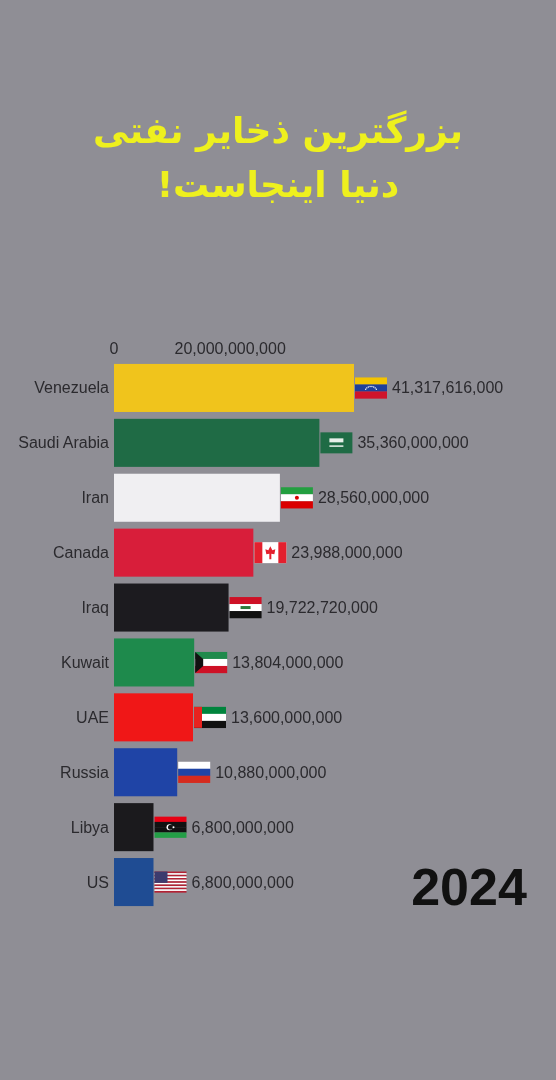 The height and width of the screenshot is (1080, 556). What do you see at coordinates (85, 662) in the screenshot?
I see `y-tick-label: Kuwait` at bounding box center [85, 662].